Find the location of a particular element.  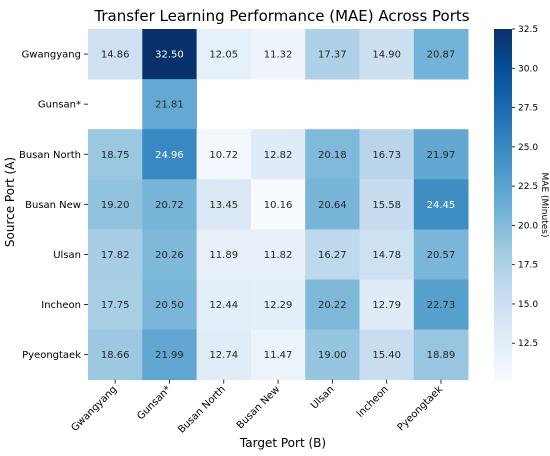

heatmap-cell-ulsan-incheon is located at coordinates (387, 254).